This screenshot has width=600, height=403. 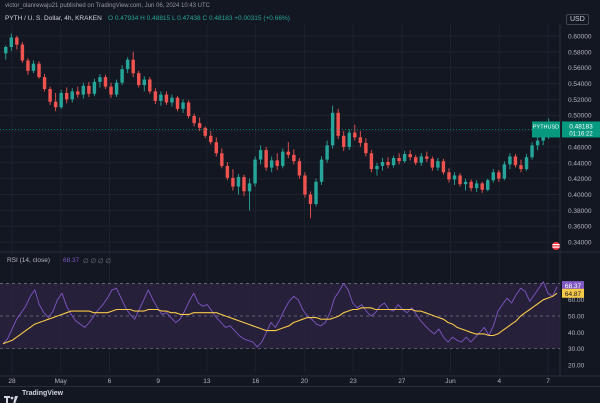 I want to click on footer-brand: TradingView, so click(x=43, y=393).